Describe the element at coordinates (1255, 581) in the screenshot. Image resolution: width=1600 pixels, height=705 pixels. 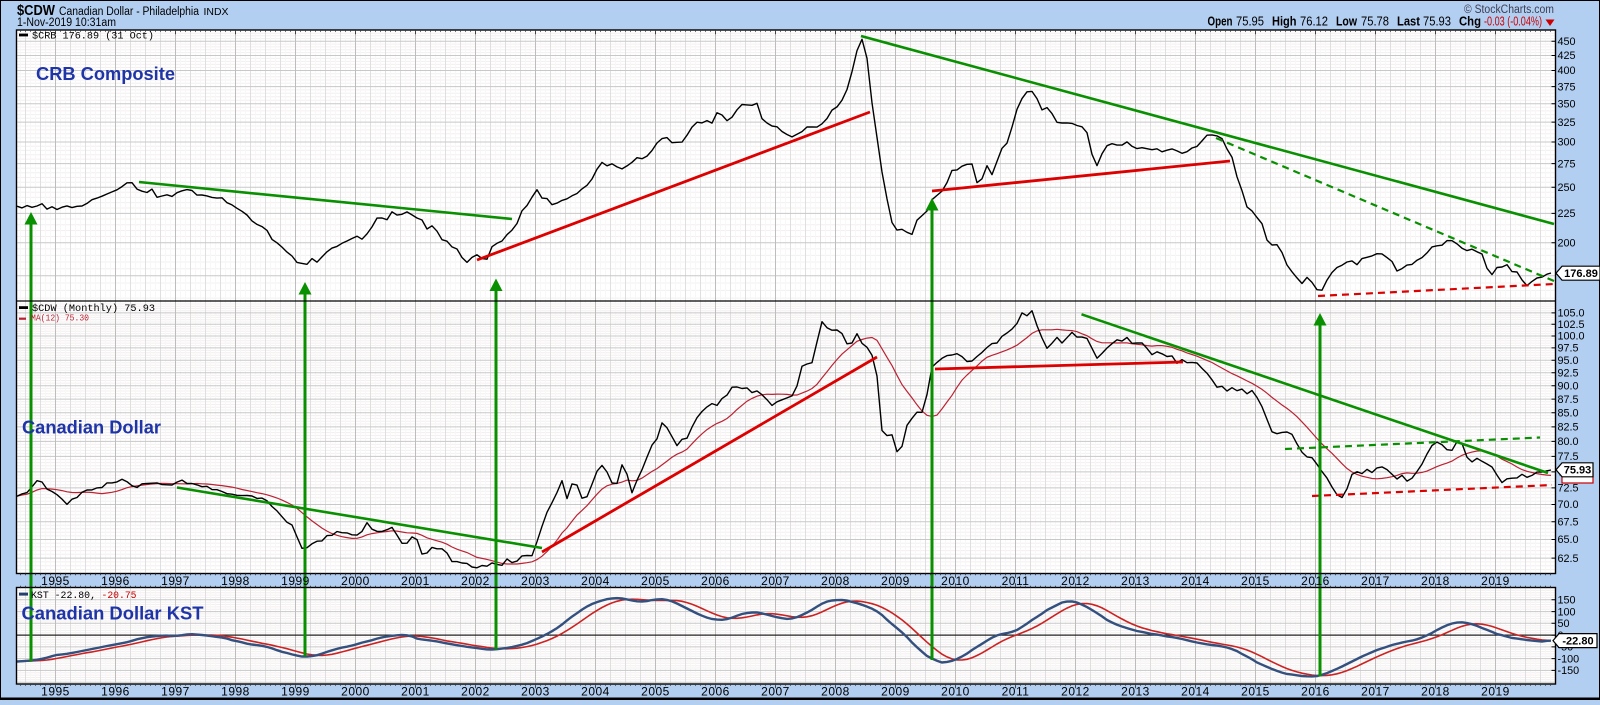
I see `svg-text: 2015` at that location.